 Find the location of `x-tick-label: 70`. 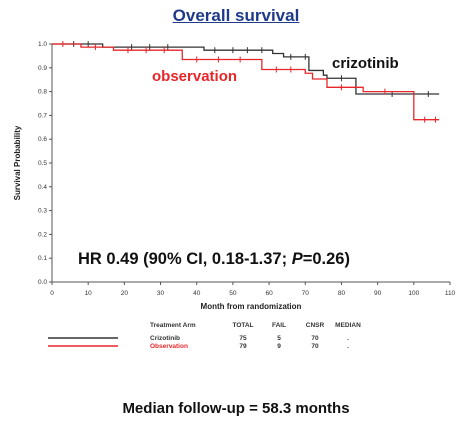

x-tick-label: 70 is located at coordinates (306, 293).